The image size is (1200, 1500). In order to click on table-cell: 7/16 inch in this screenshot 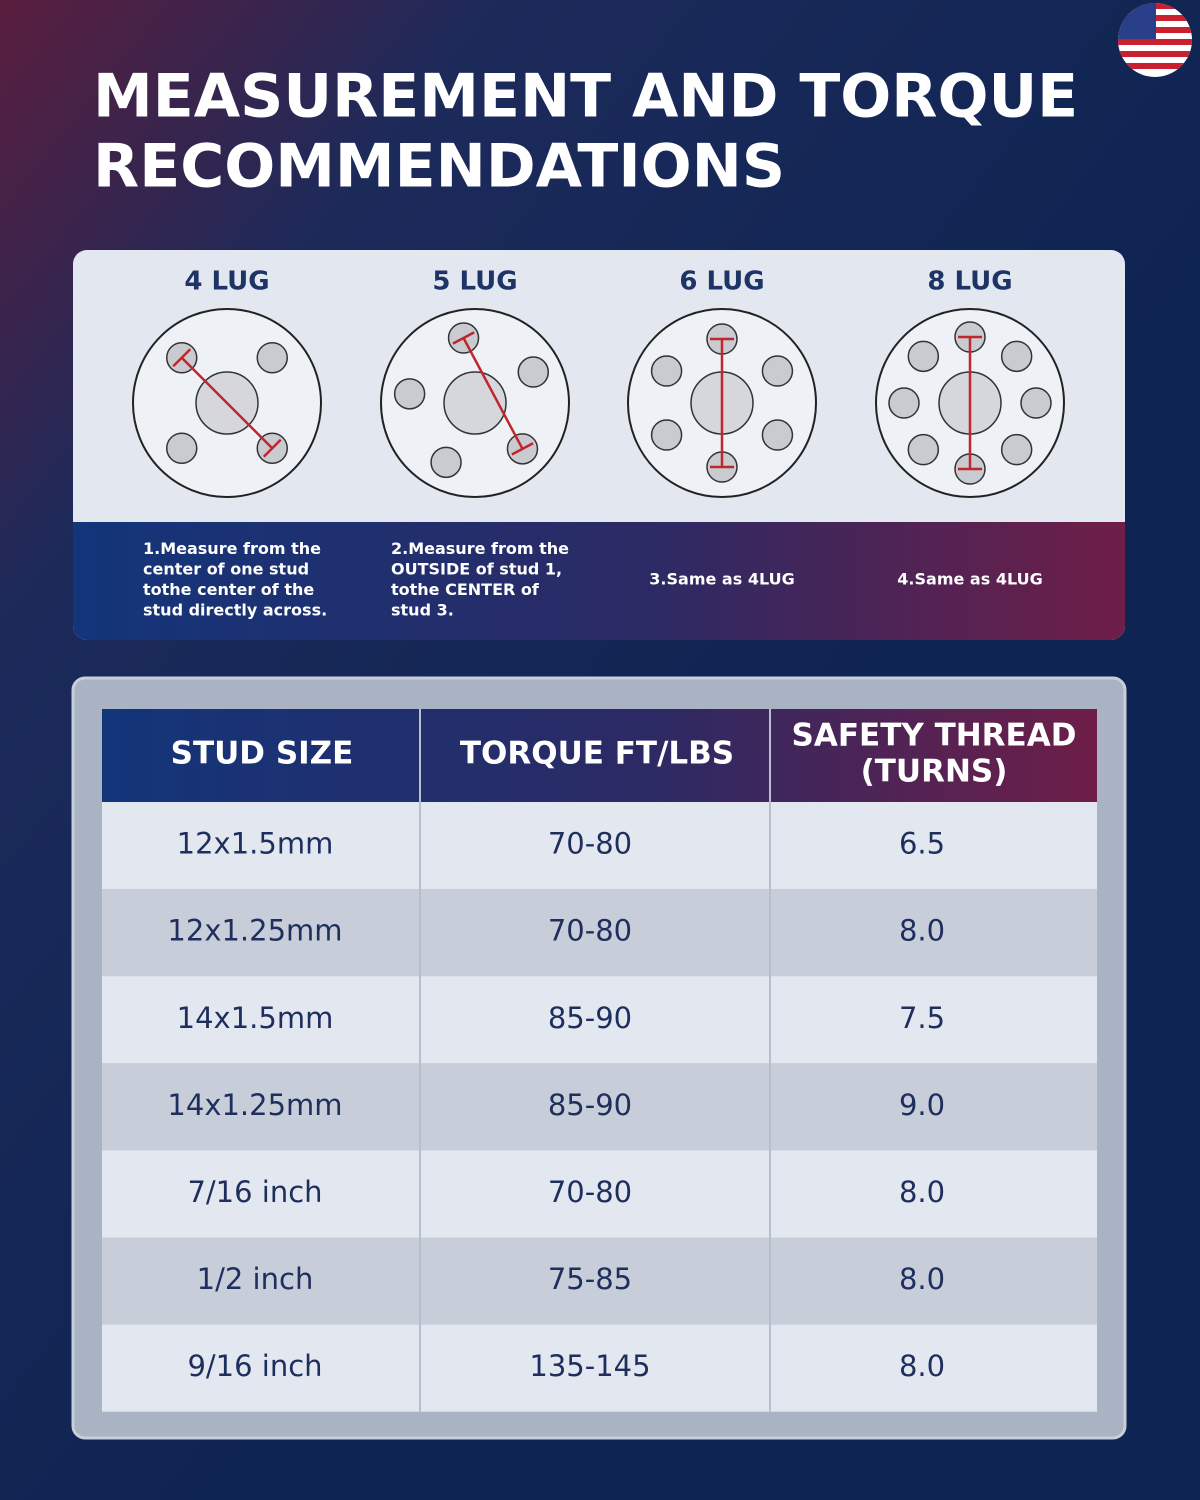, I will do `click(254, 1192)`.